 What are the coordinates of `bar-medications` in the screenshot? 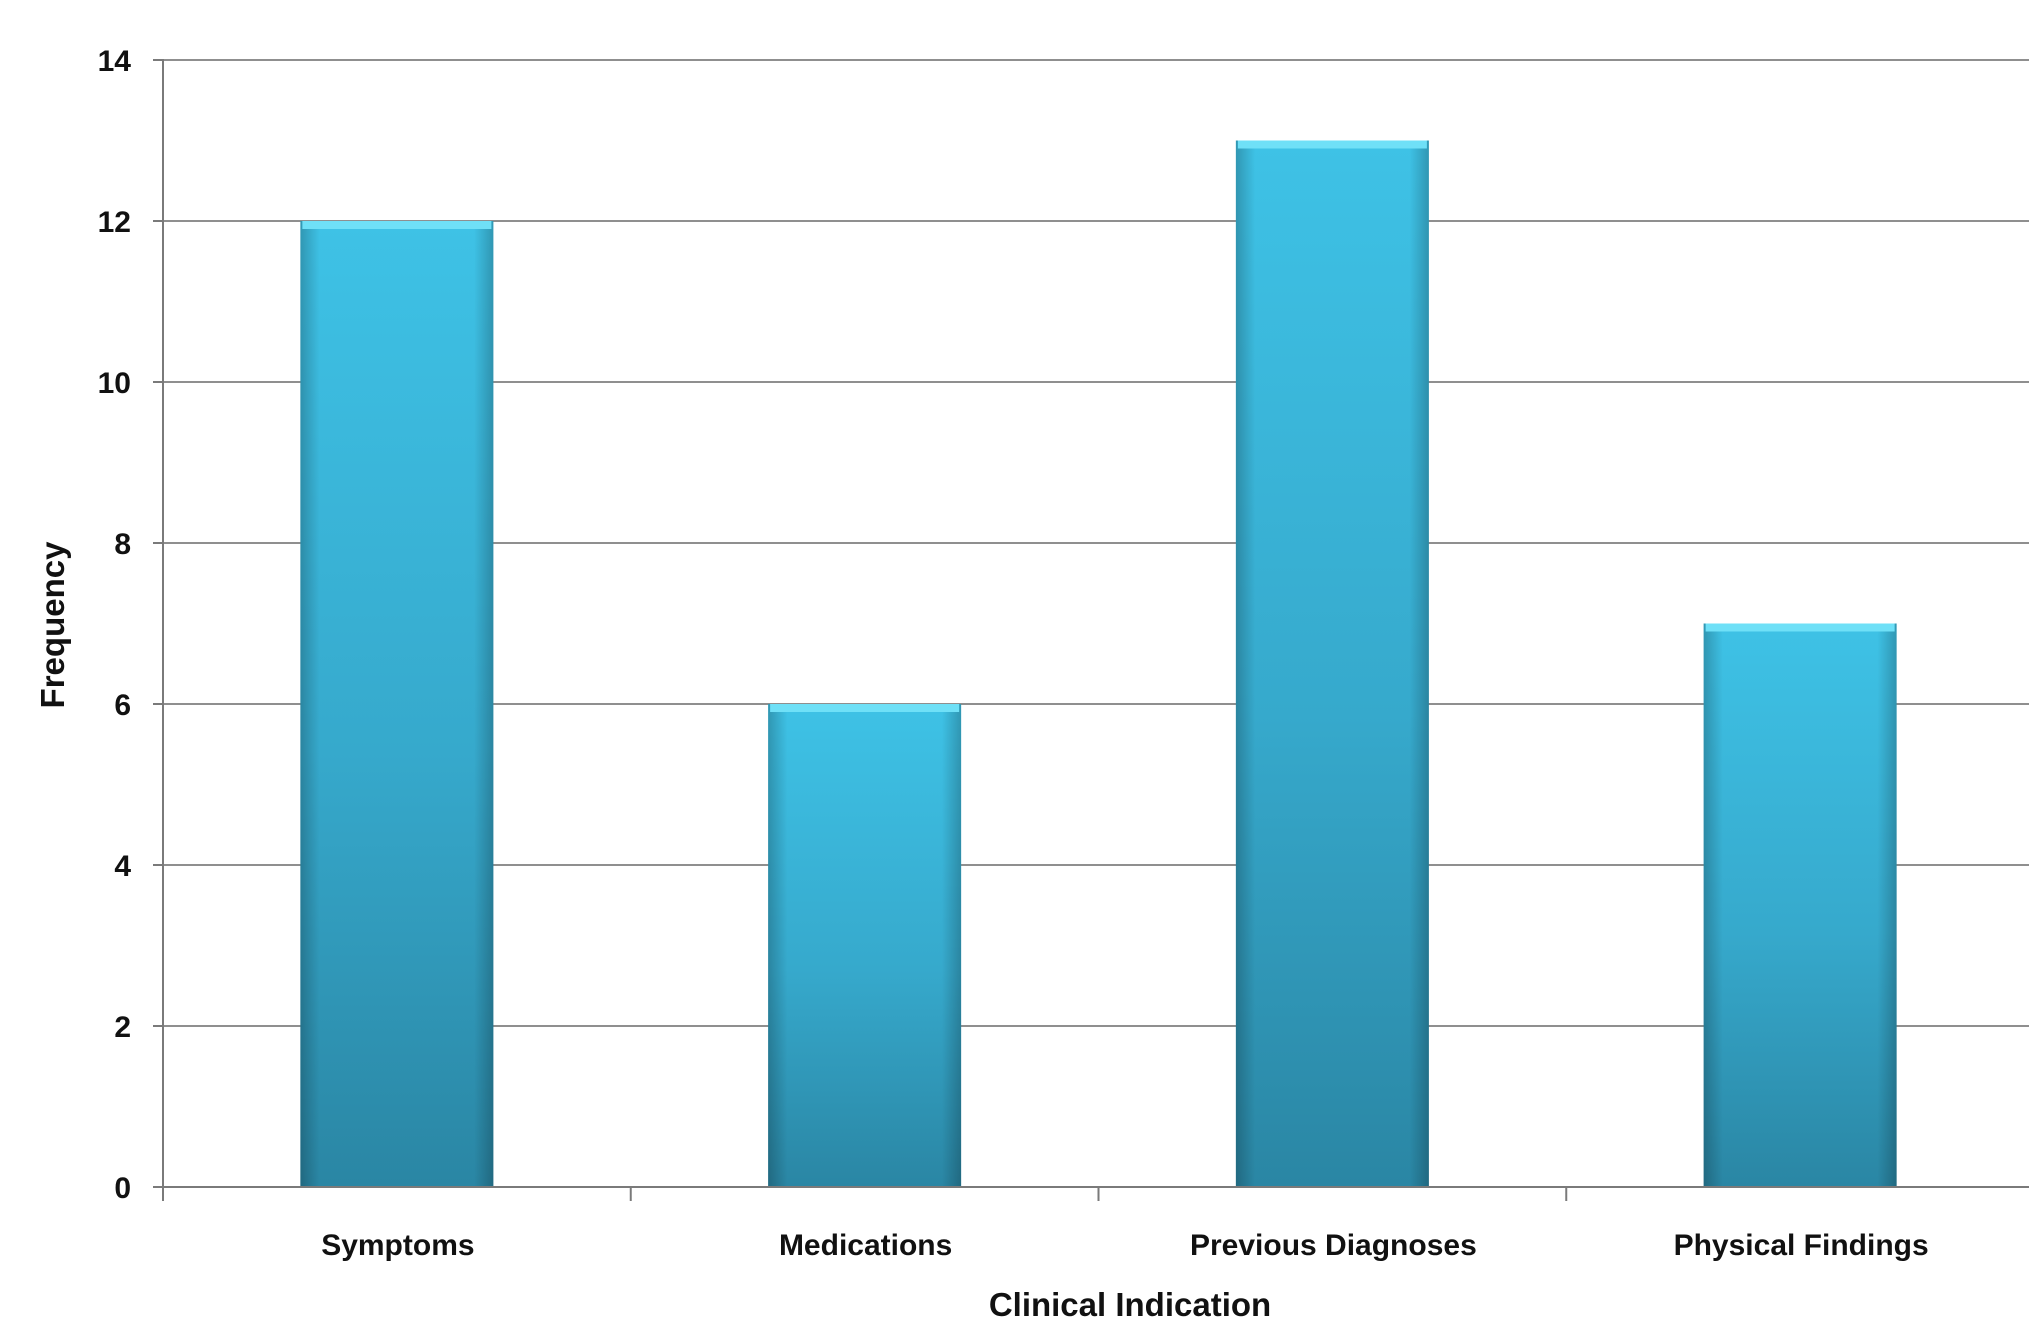 It's located at (865, 945).